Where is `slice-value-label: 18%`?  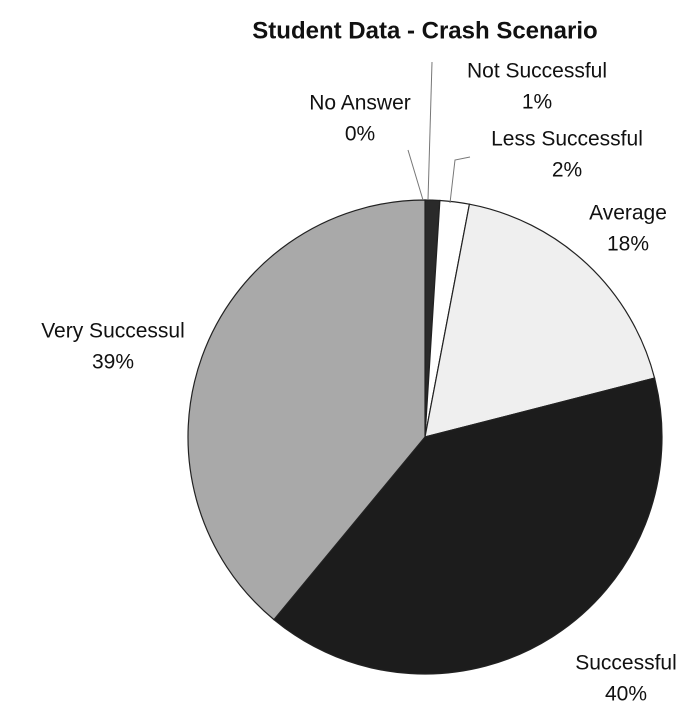
slice-value-label: 18% is located at coordinates (628, 244).